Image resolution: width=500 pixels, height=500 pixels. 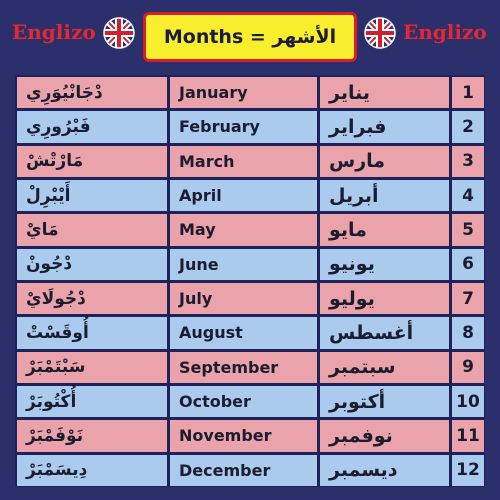 What do you see at coordinates (468, 196) in the screenshot?
I see `month-number: 4` at bounding box center [468, 196].